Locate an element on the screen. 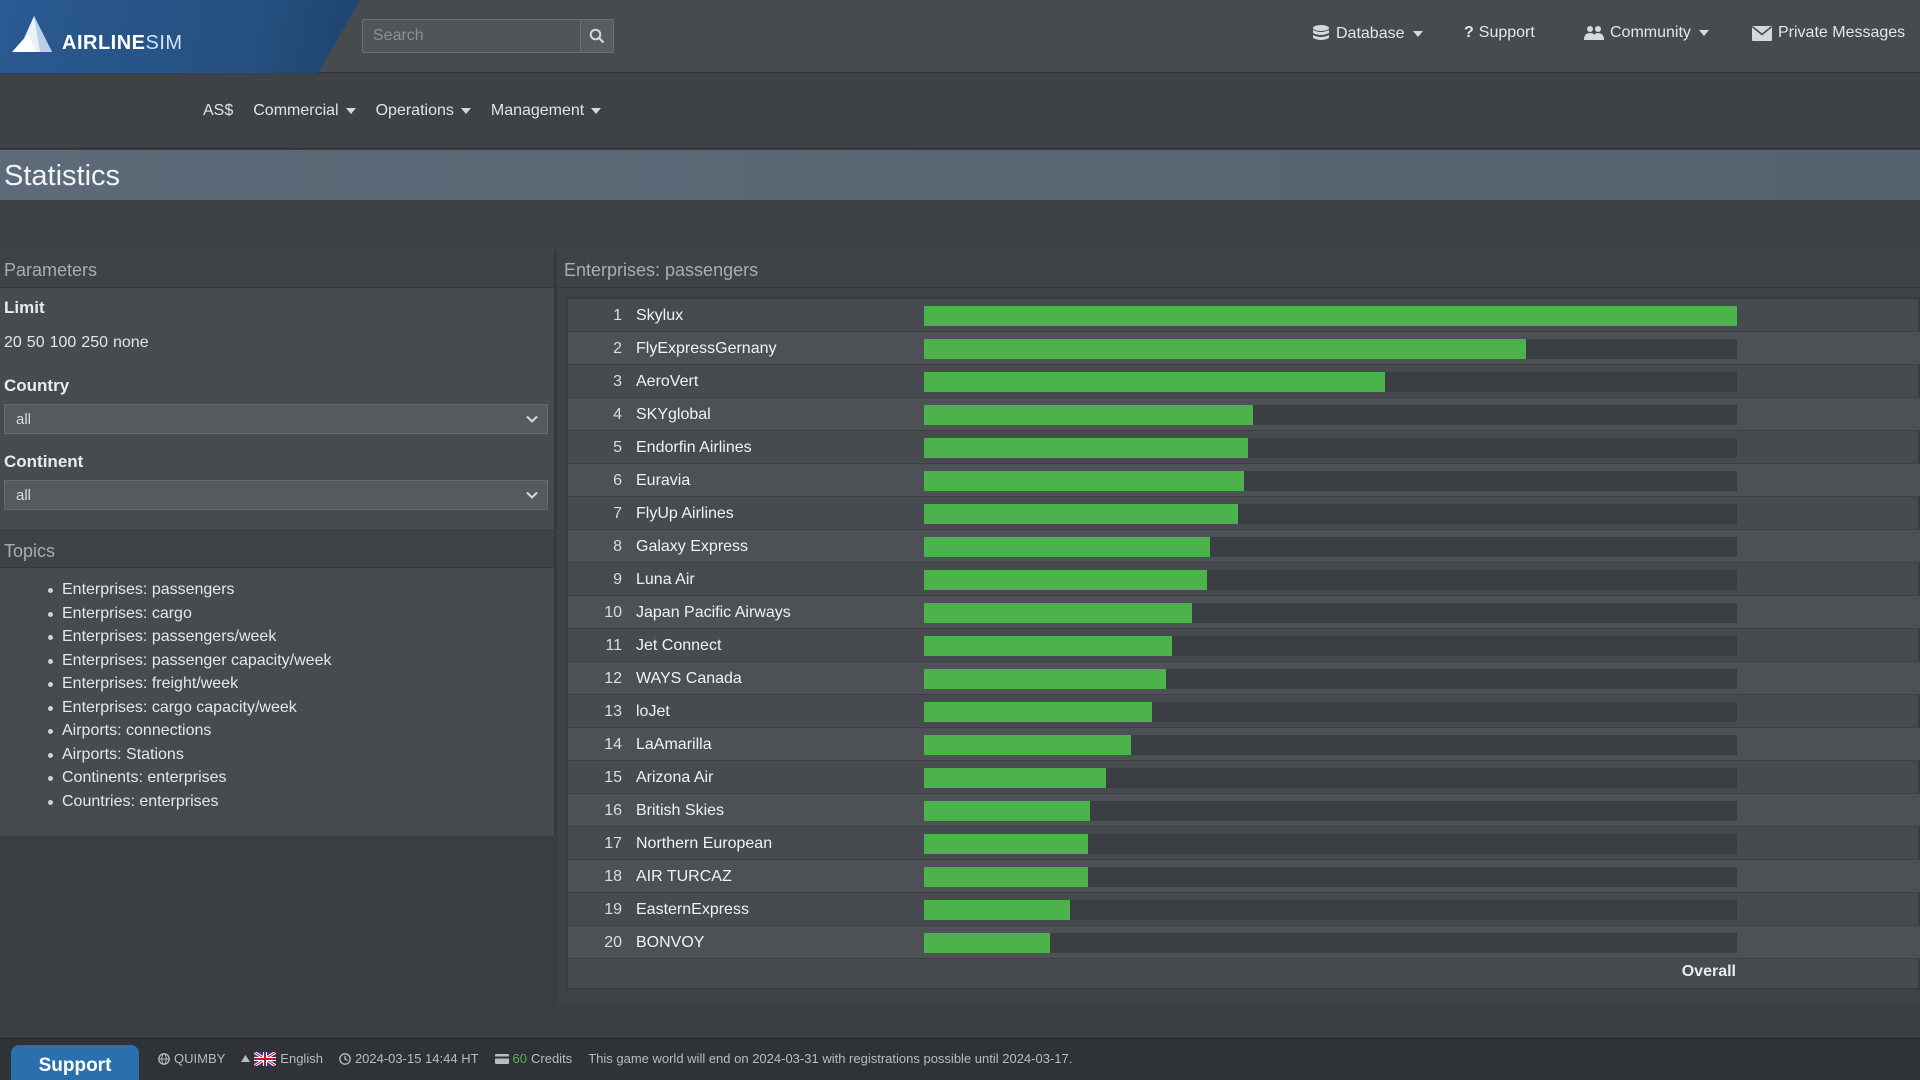  nav-operations: Operations is located at coordinates (423, 111).